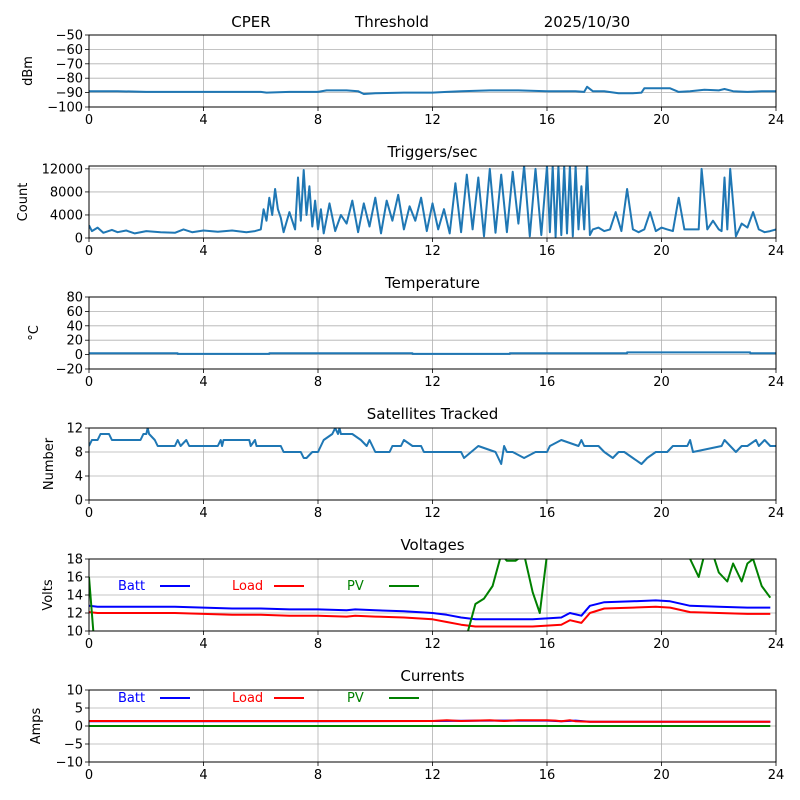  I want to click on y-tick-label: 4, so click(79, 477).